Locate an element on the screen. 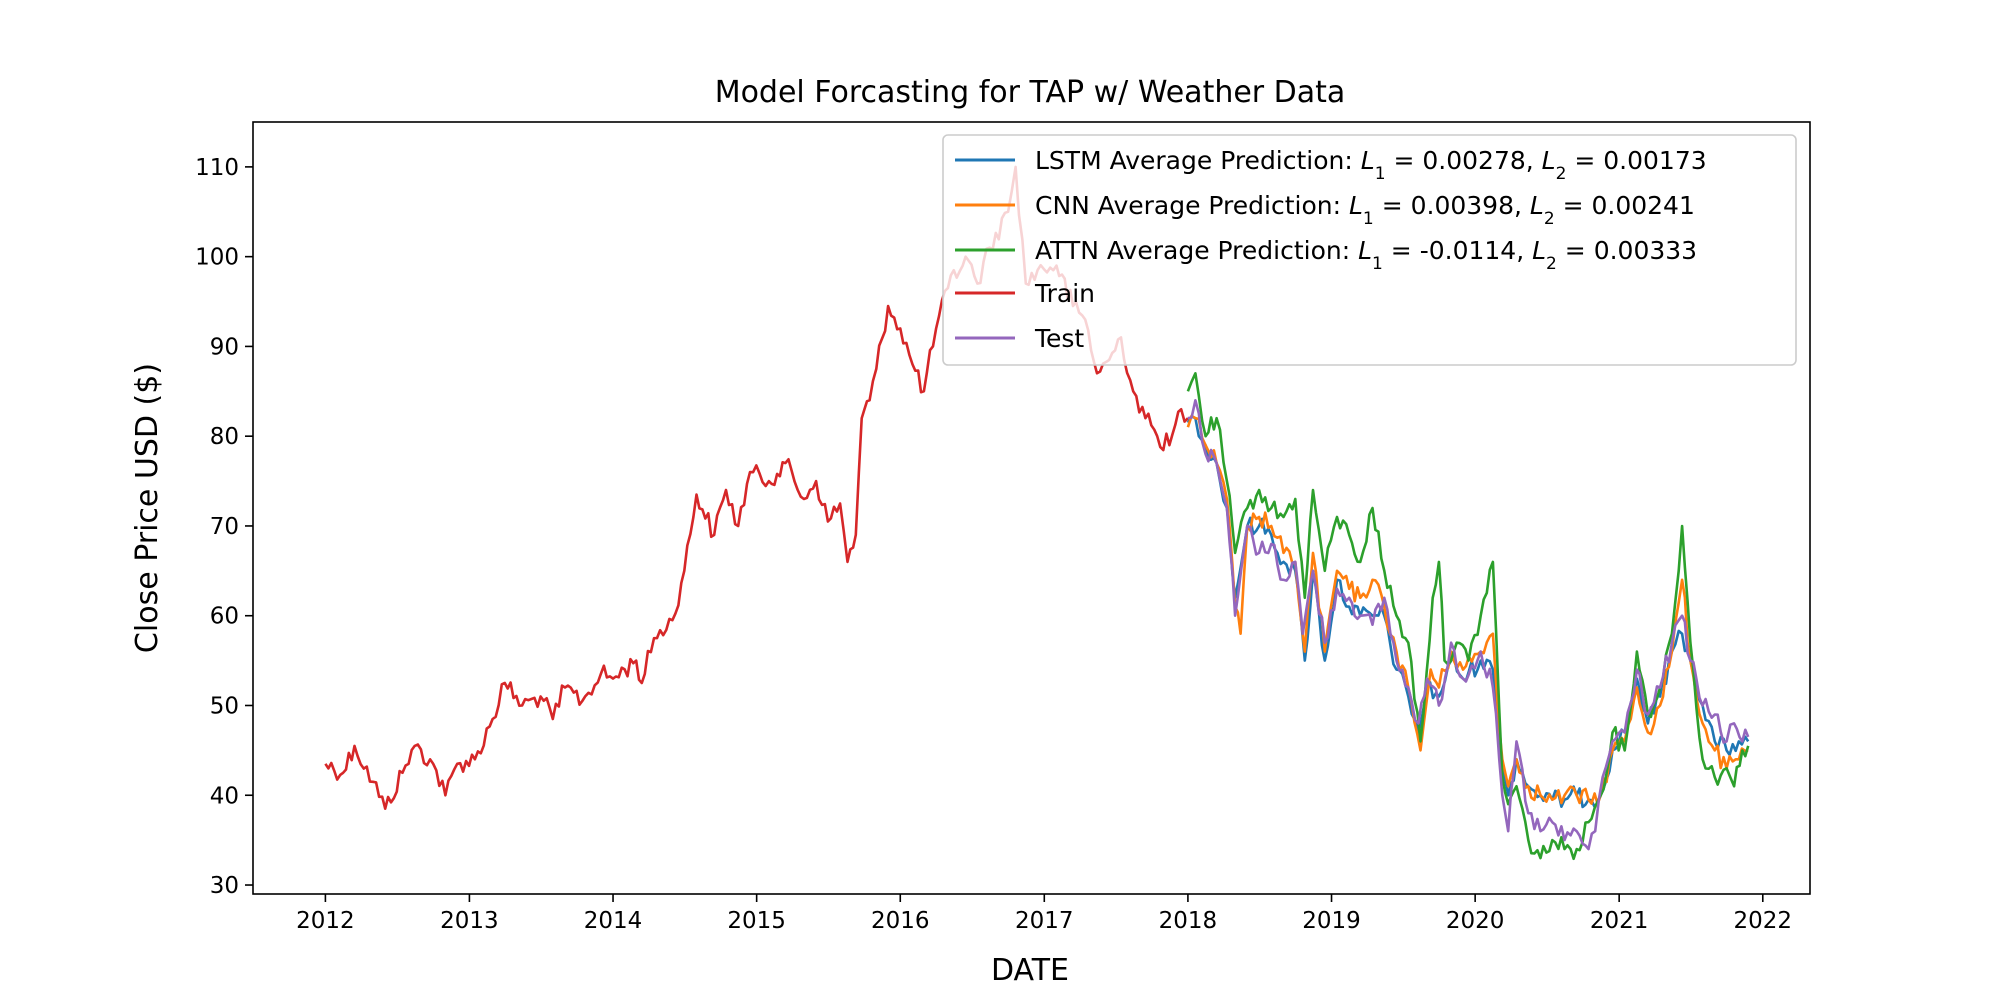 The image size is (2000, 1000). x-tick-label: 2014 is located at coordinates (613, 921).